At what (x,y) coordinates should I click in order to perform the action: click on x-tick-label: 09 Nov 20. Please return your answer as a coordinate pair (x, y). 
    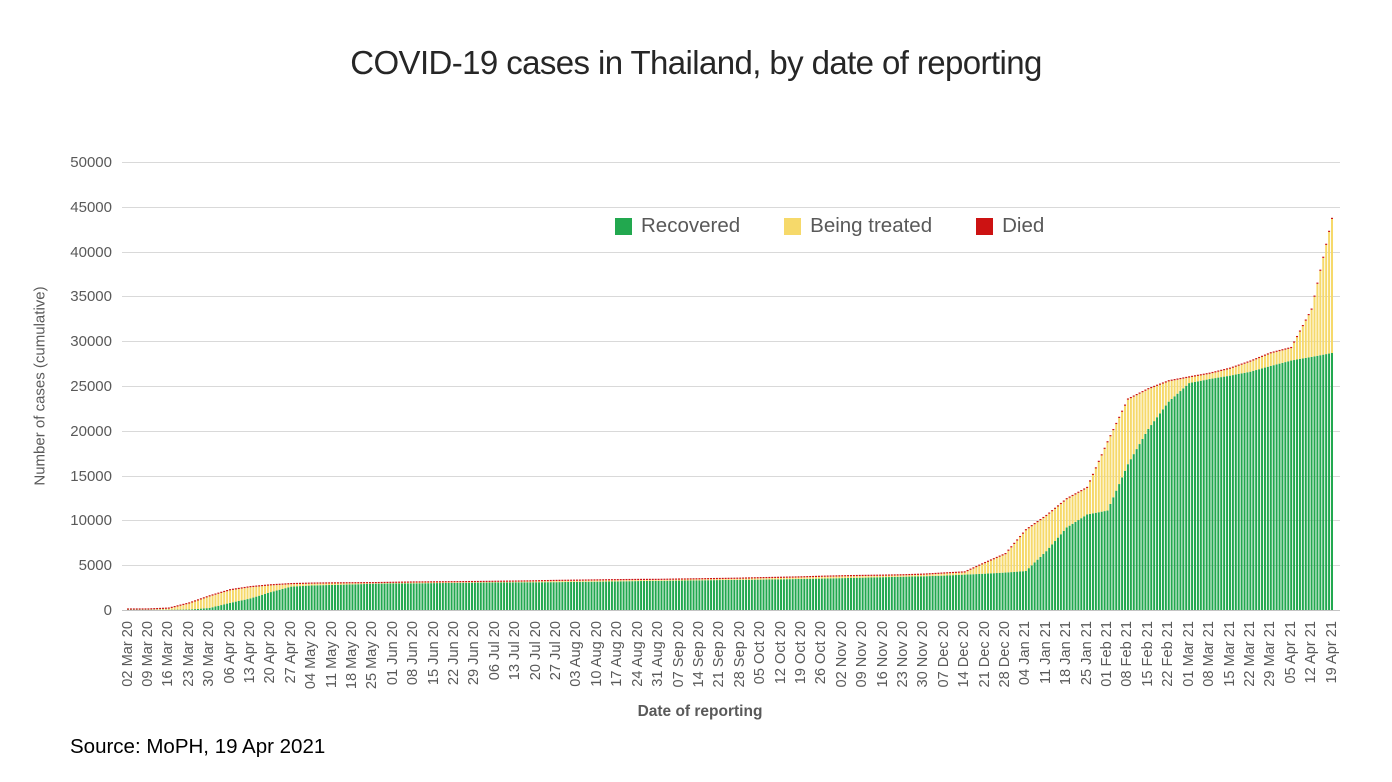
    Looking at the image, I should click on (862, 654).